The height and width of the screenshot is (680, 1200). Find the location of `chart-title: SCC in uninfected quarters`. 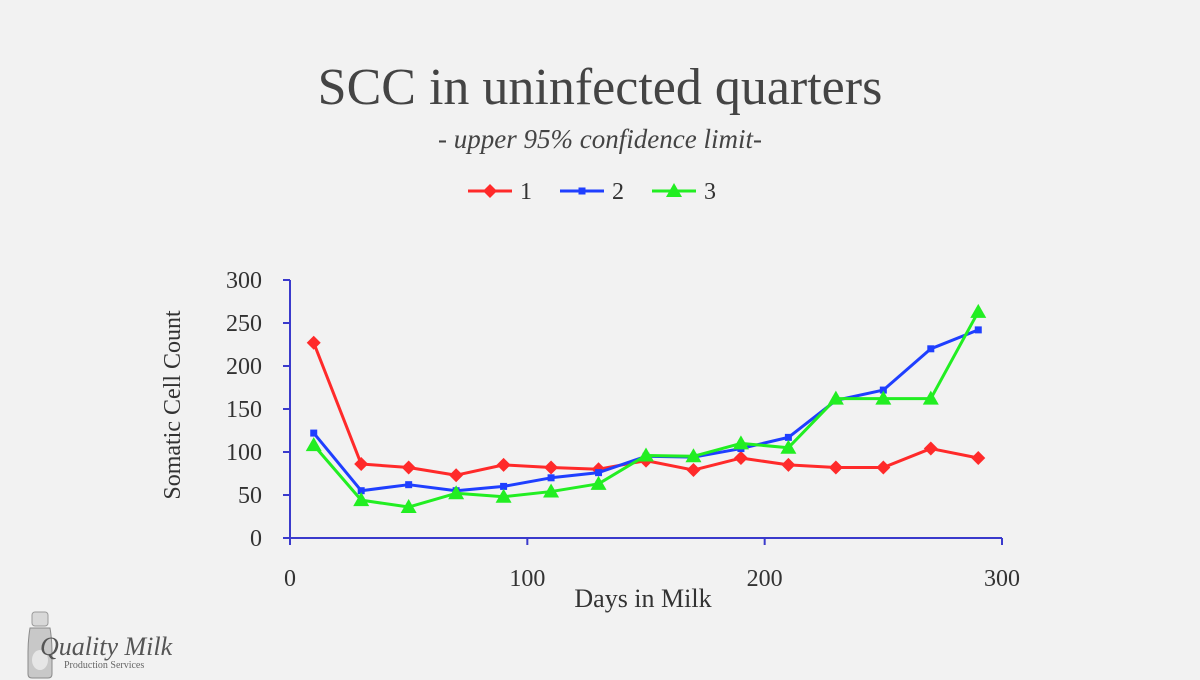

chart-title: SCC in uninfected quarters is located at coordinates (600, 87).